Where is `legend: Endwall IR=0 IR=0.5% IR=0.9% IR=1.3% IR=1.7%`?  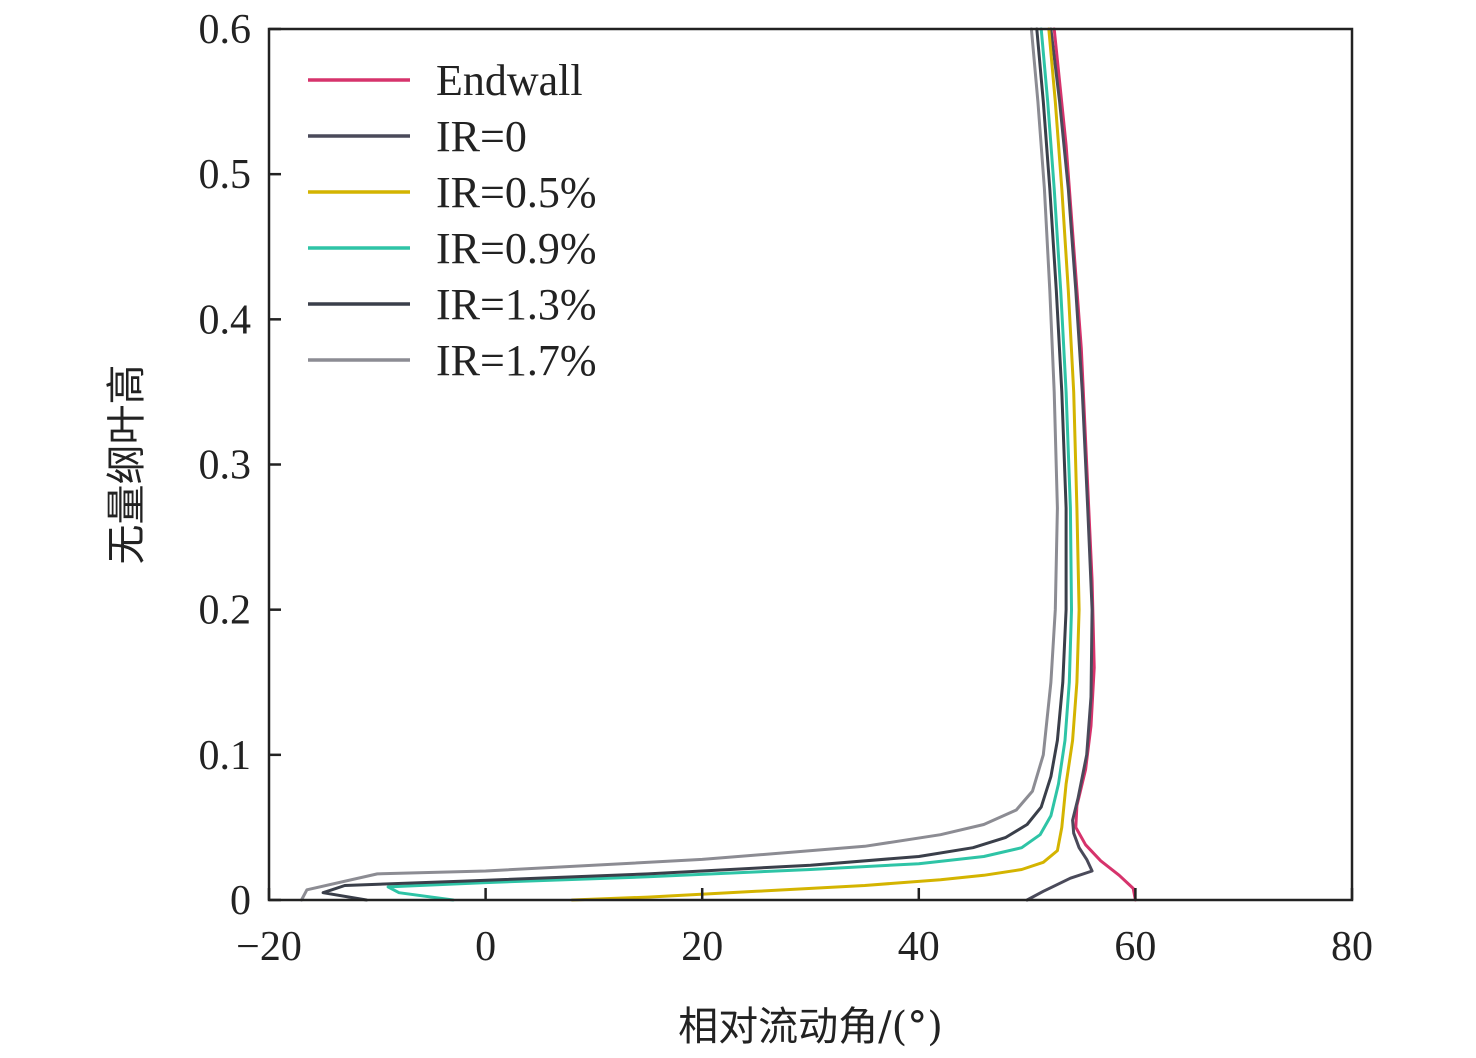
legend: Endwall IR=0 IR=0.5% IR=0.9% IR=1.3% IR=1.7% is located at coordinates (452, 220).